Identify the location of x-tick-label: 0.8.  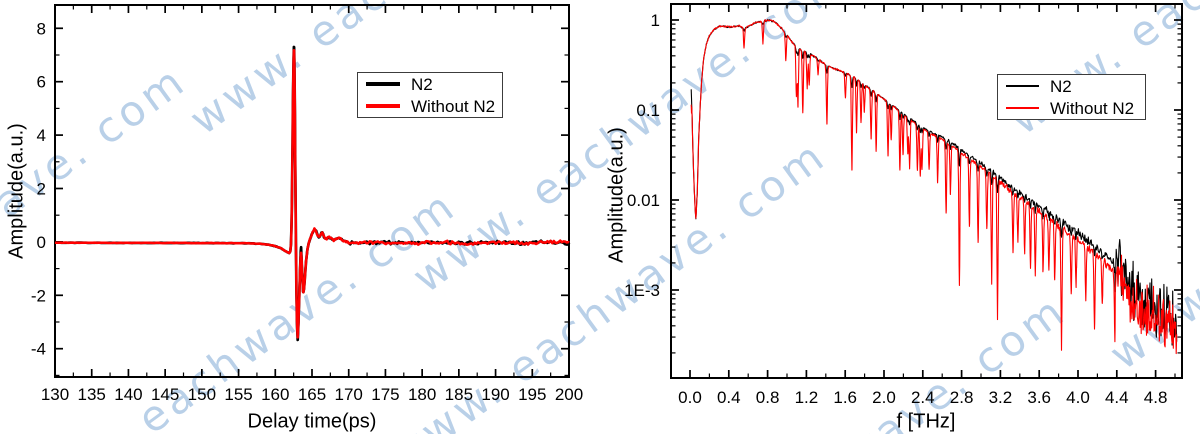
(768, 397).